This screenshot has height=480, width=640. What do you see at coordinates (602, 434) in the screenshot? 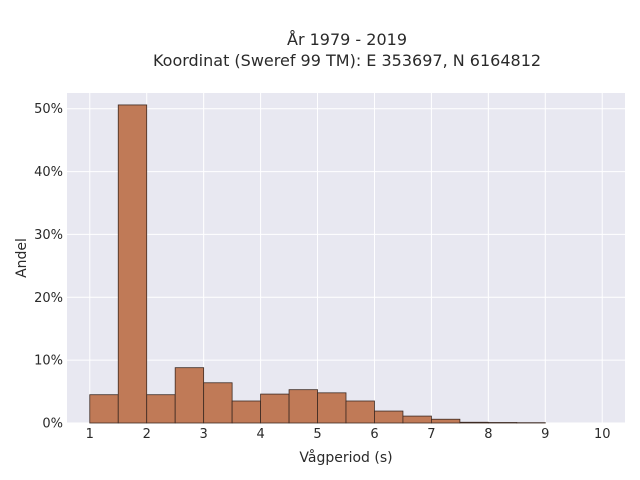
I see `x-tick-label-9: 10` at bounding box center [602, 434].